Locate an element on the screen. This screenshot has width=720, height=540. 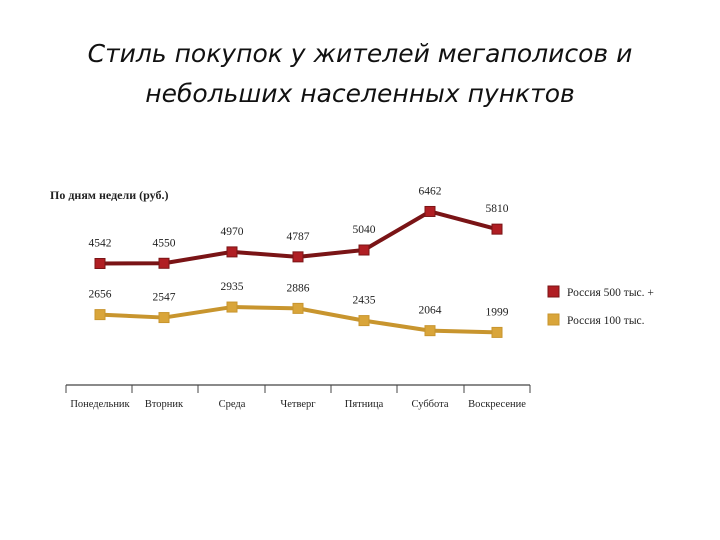
x-tick-label: Четверг is located at coordinates (298, 404).